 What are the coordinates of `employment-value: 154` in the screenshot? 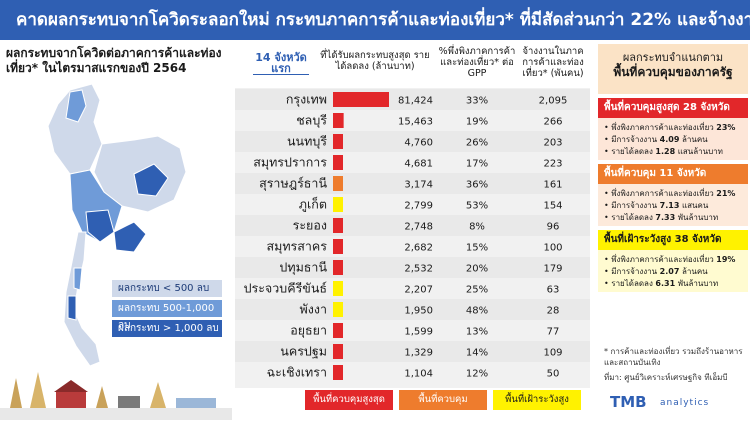 It's located at (552, 206).